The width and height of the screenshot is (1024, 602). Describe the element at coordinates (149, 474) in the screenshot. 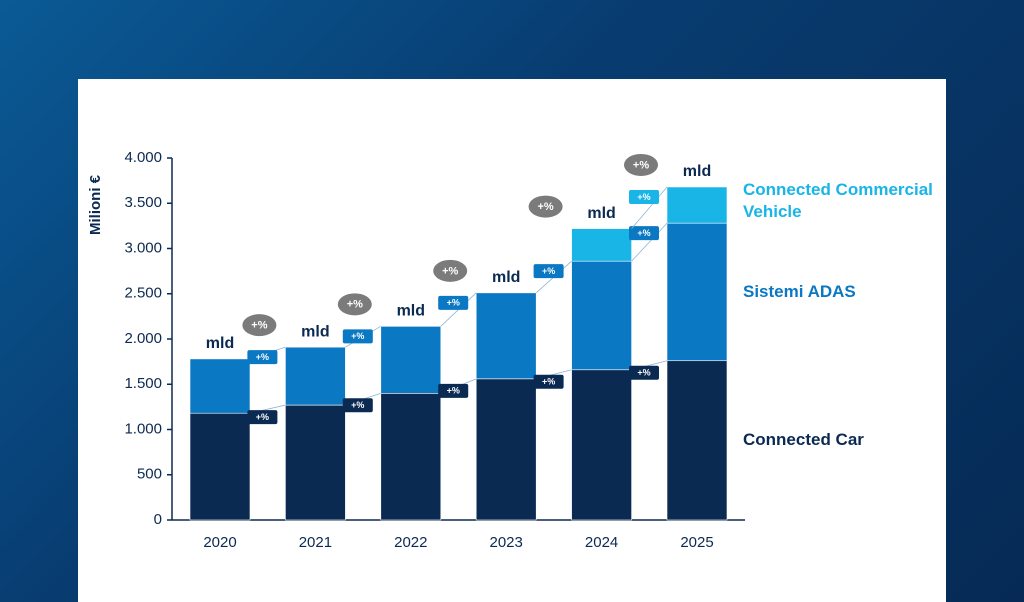

I see `y-tick-label: 500` at that location.